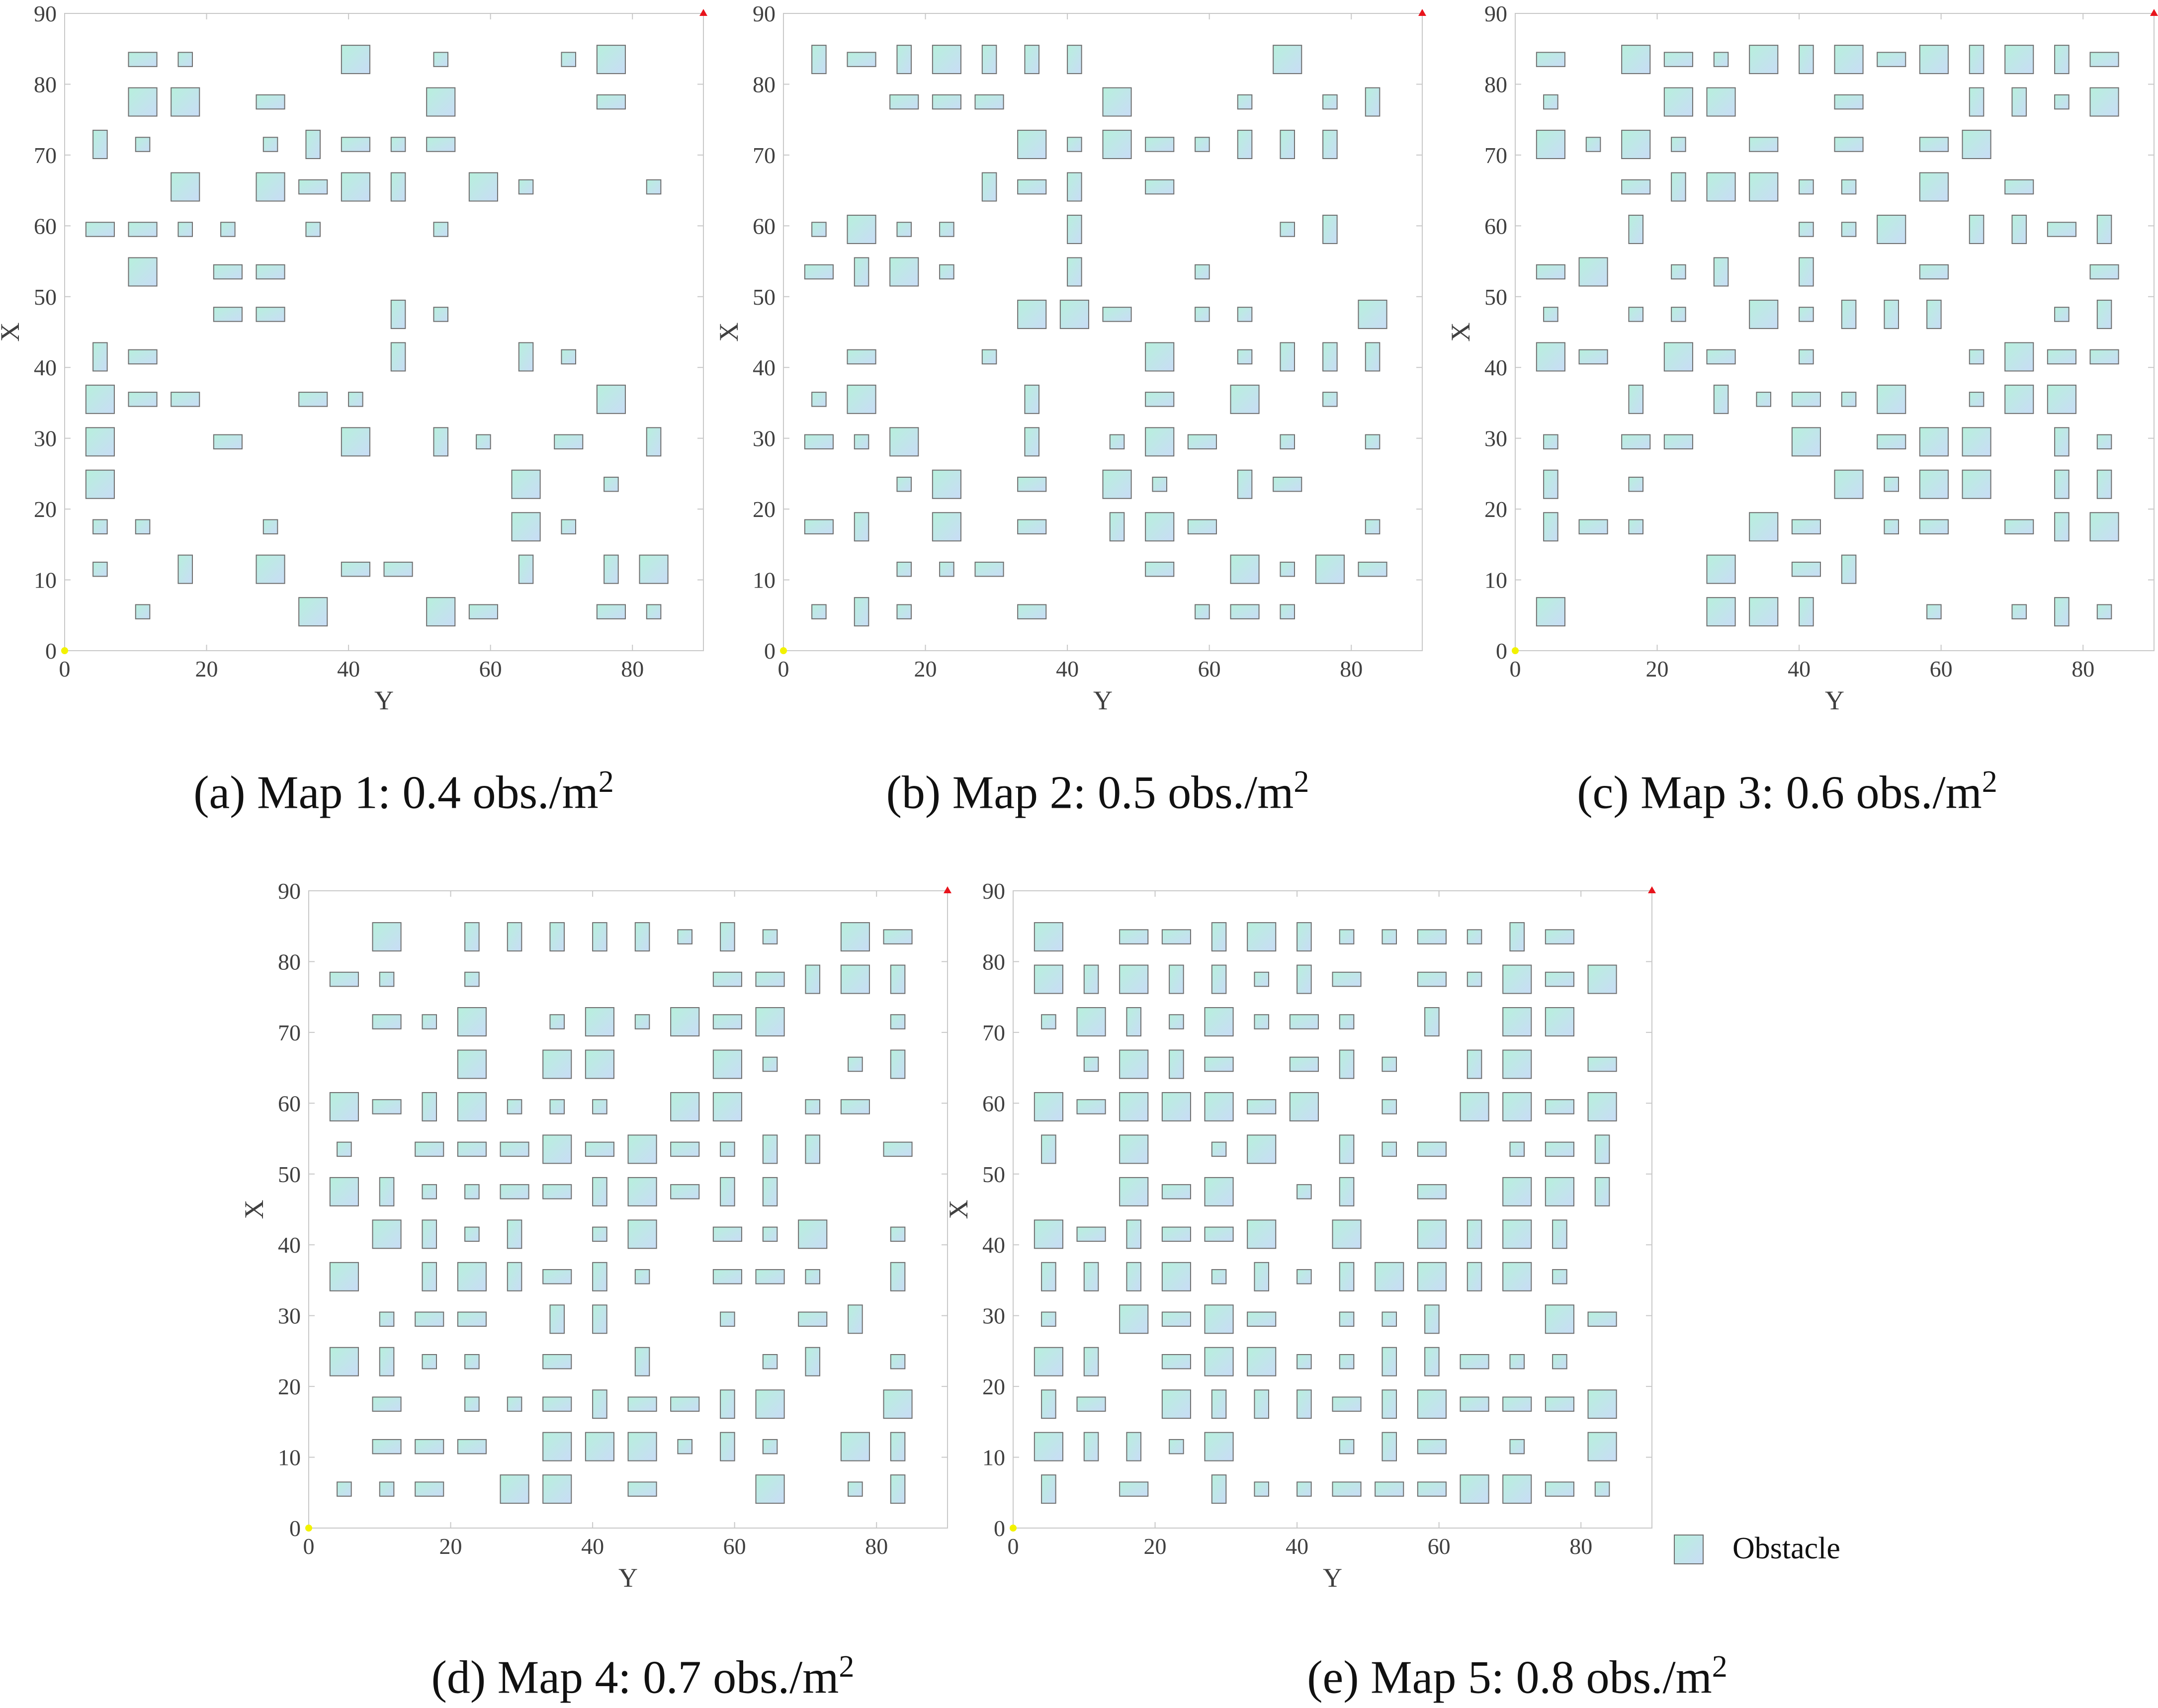 The image size is (2158, 1708). I want to click on y-tick-label: 10, so click(46, 580).